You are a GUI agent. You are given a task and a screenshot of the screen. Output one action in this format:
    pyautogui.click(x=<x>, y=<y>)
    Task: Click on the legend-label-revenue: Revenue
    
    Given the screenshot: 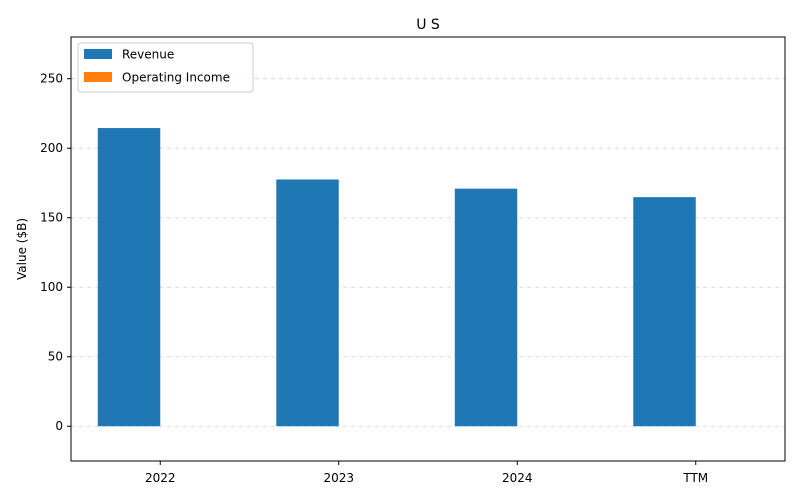 What is the action you would take?
    pyautogui.click(x=148, y=55)
    